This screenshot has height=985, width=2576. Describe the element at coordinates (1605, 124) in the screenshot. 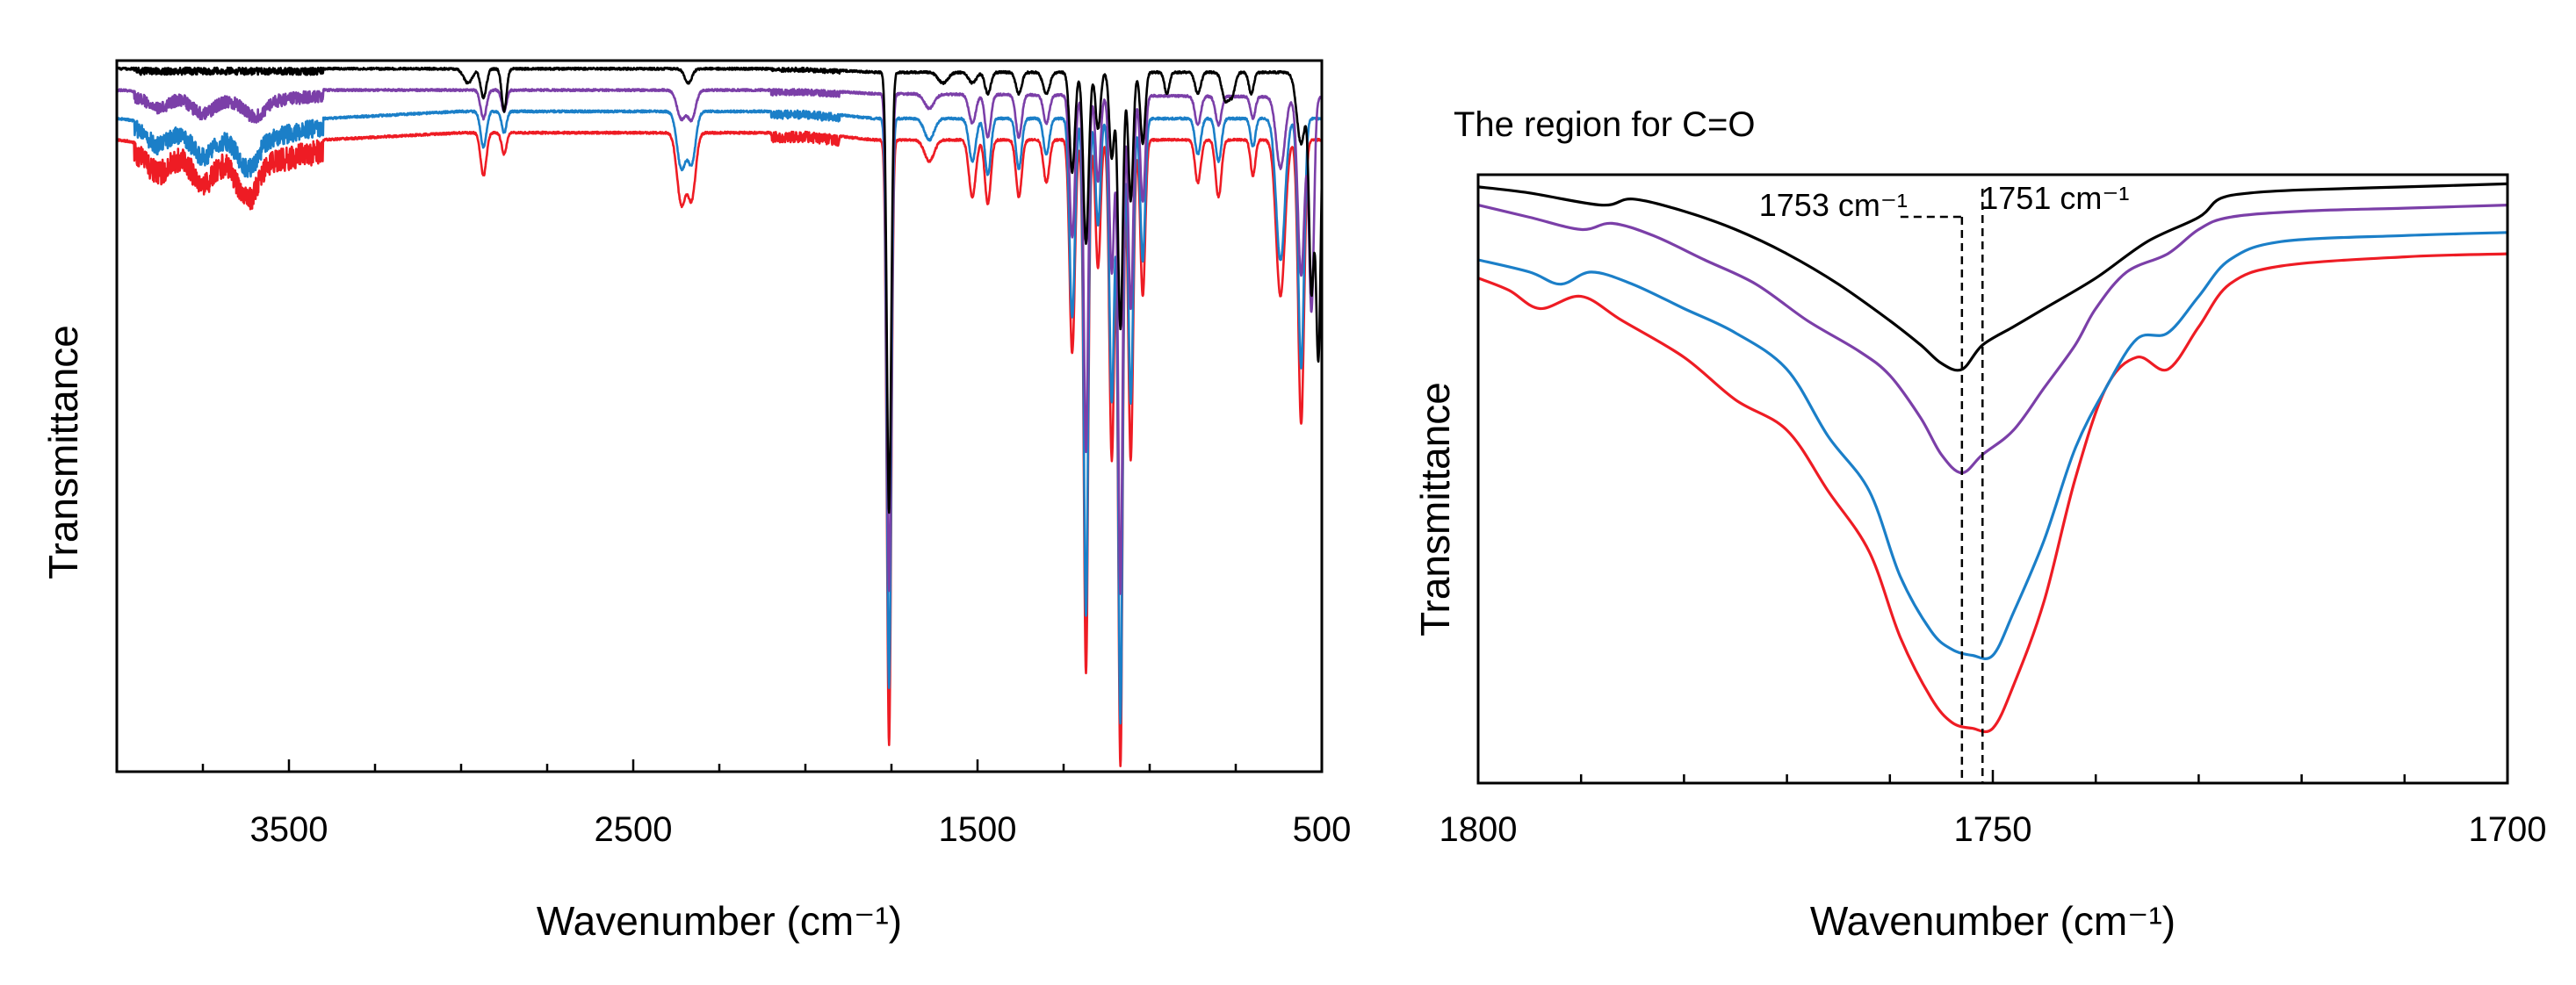

I see `right-panel-title: The region for C=O` at that location.